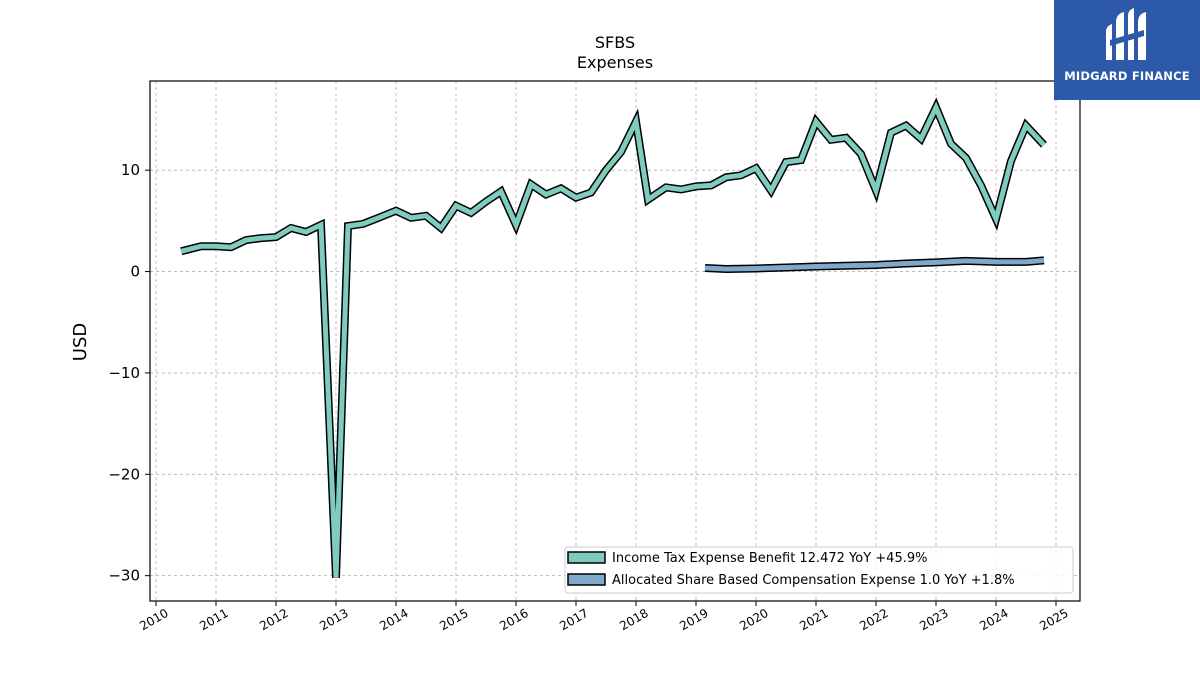 This screenshot has height=675, width=1200. Describe the element at coordinates (615, 42) in the screenshot. I see `chart-title: SFBS` at that location.